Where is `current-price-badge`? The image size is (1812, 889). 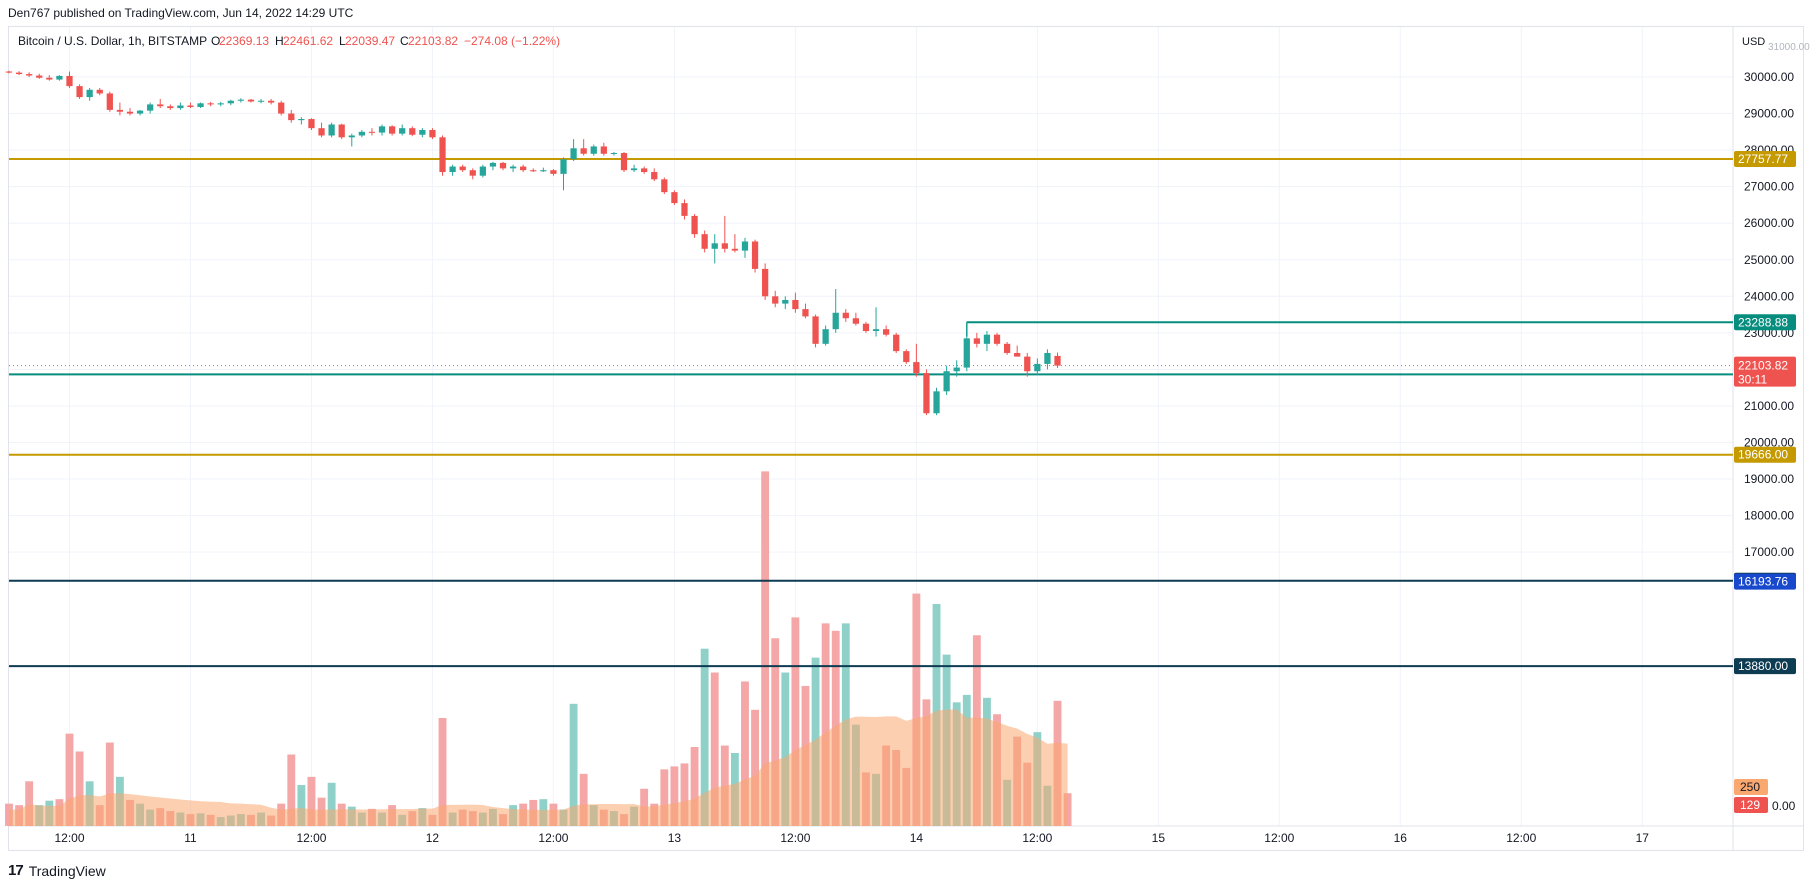 current-price-badge is located at coordinates (1765, 371).